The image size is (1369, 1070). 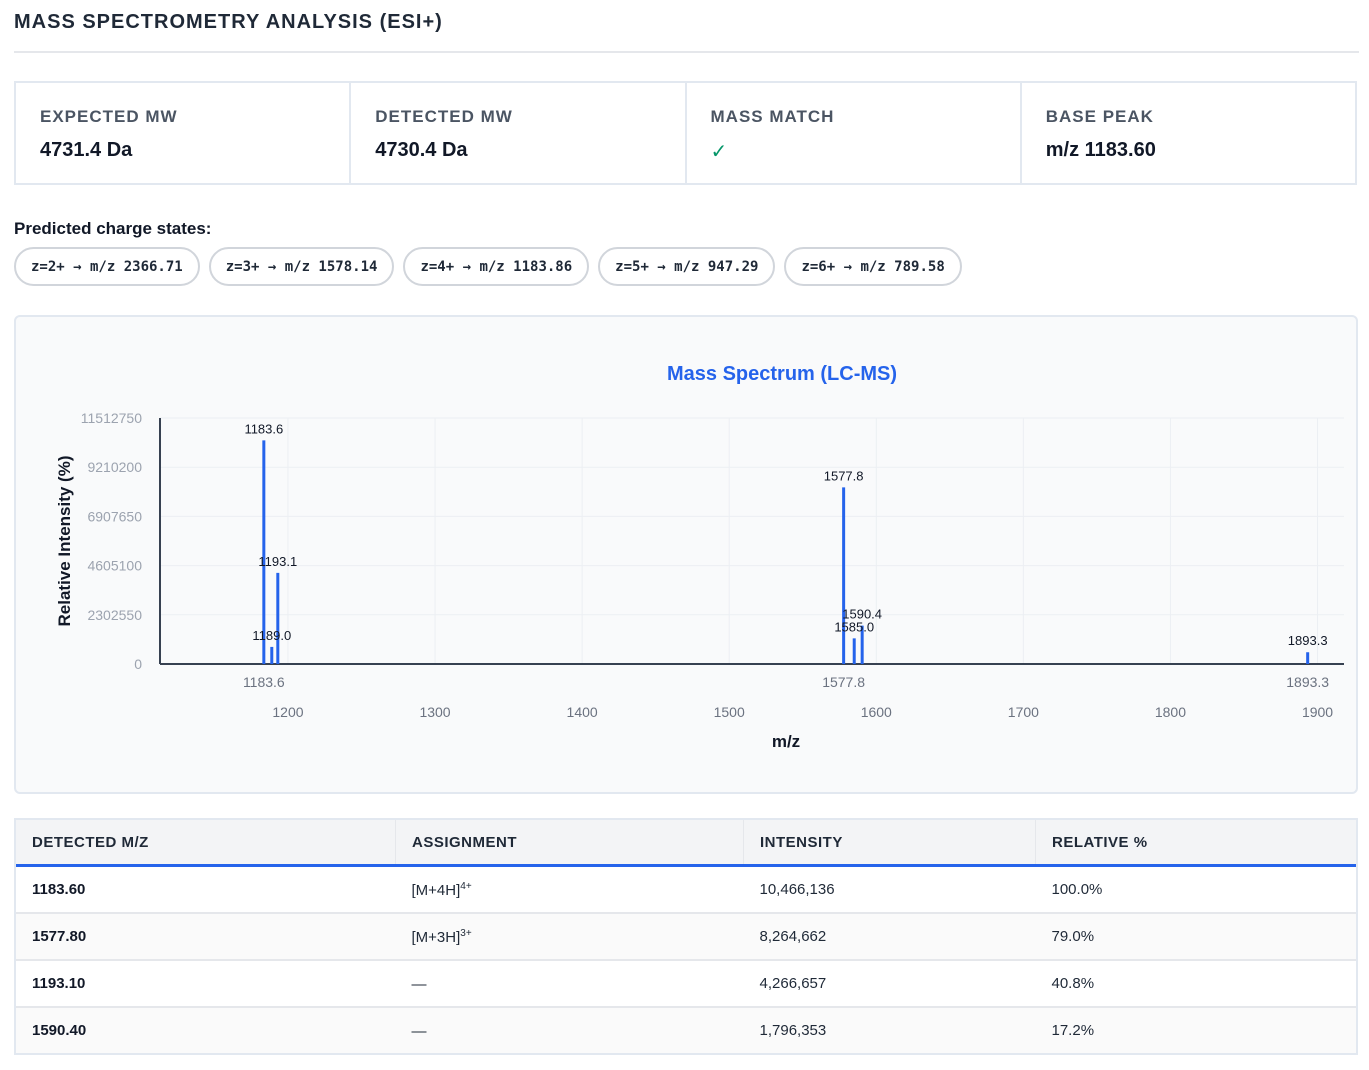 I want to click on peak-label: 1585.0, so click(x=854, y=626).